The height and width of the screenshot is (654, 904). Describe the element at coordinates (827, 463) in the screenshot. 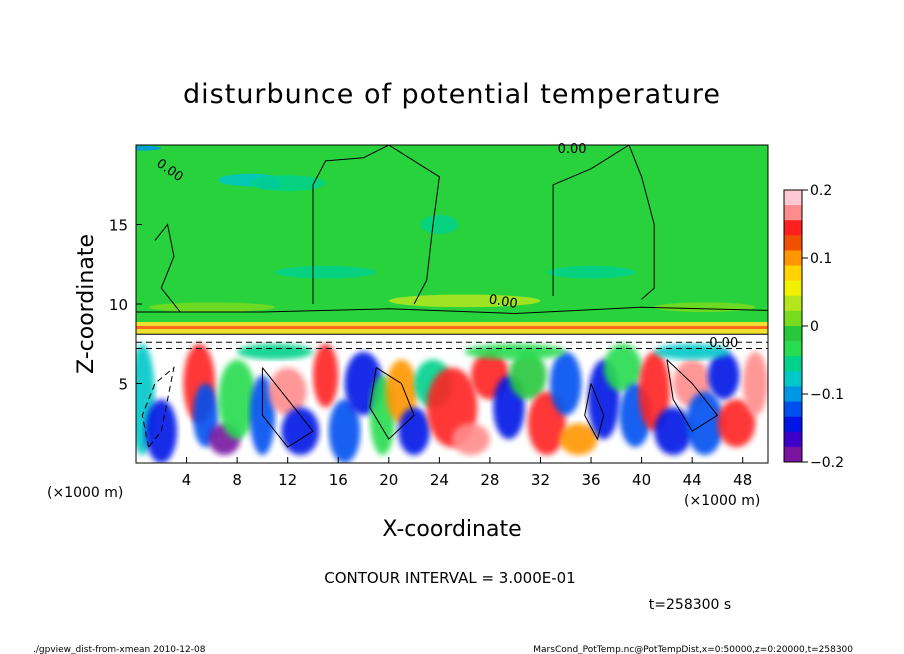

I see `colorbar-tick-label: −0.2` at that location.